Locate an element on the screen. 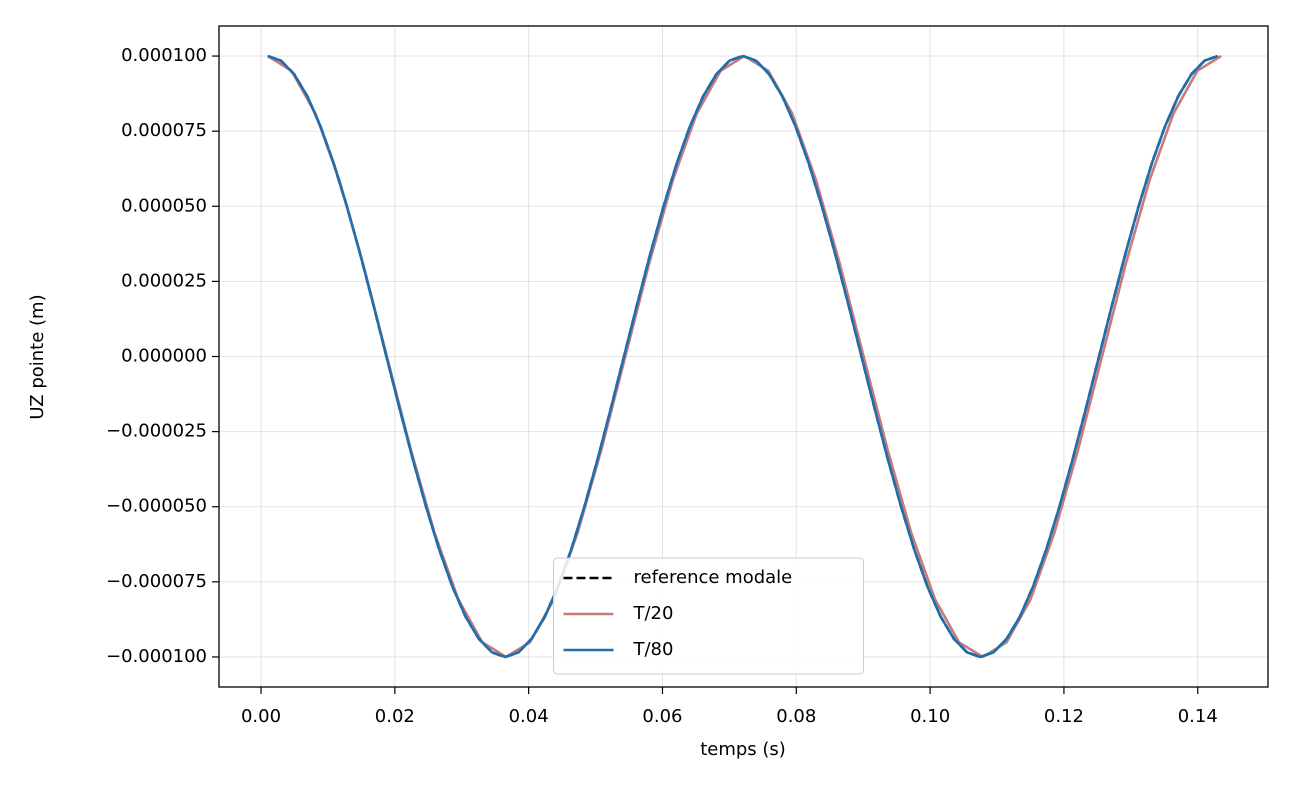  x-tick-label: 0.14 is located at coordinates (1198, 716).